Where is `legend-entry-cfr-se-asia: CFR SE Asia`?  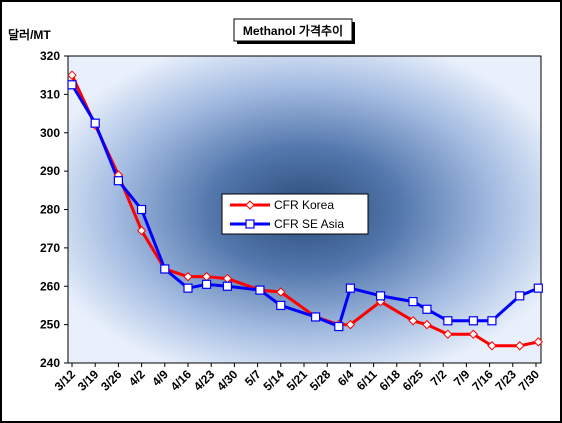
legend-entry-cfr-se-asia: CFR SE Asia is located at coordinates (287, 224).